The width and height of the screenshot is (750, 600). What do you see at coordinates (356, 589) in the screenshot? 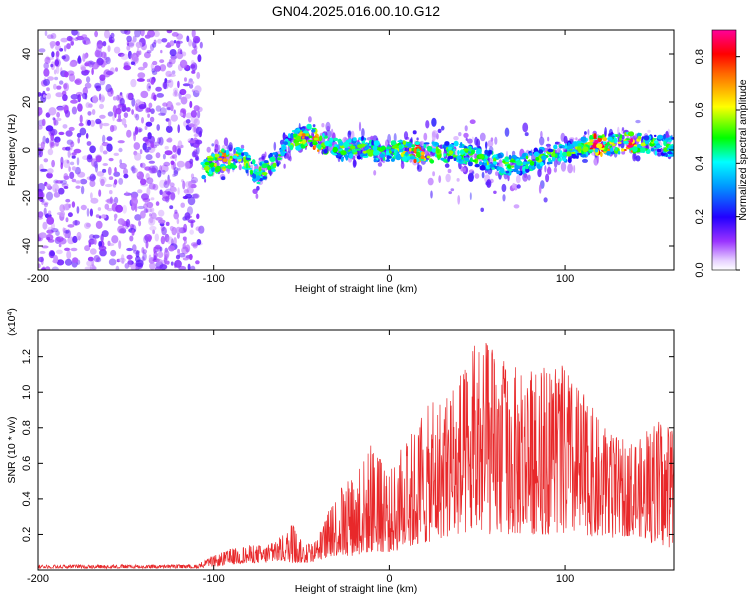
I see `bottom-x-axis-label: Height of straight line (km)` at bounding box center [356, 589].